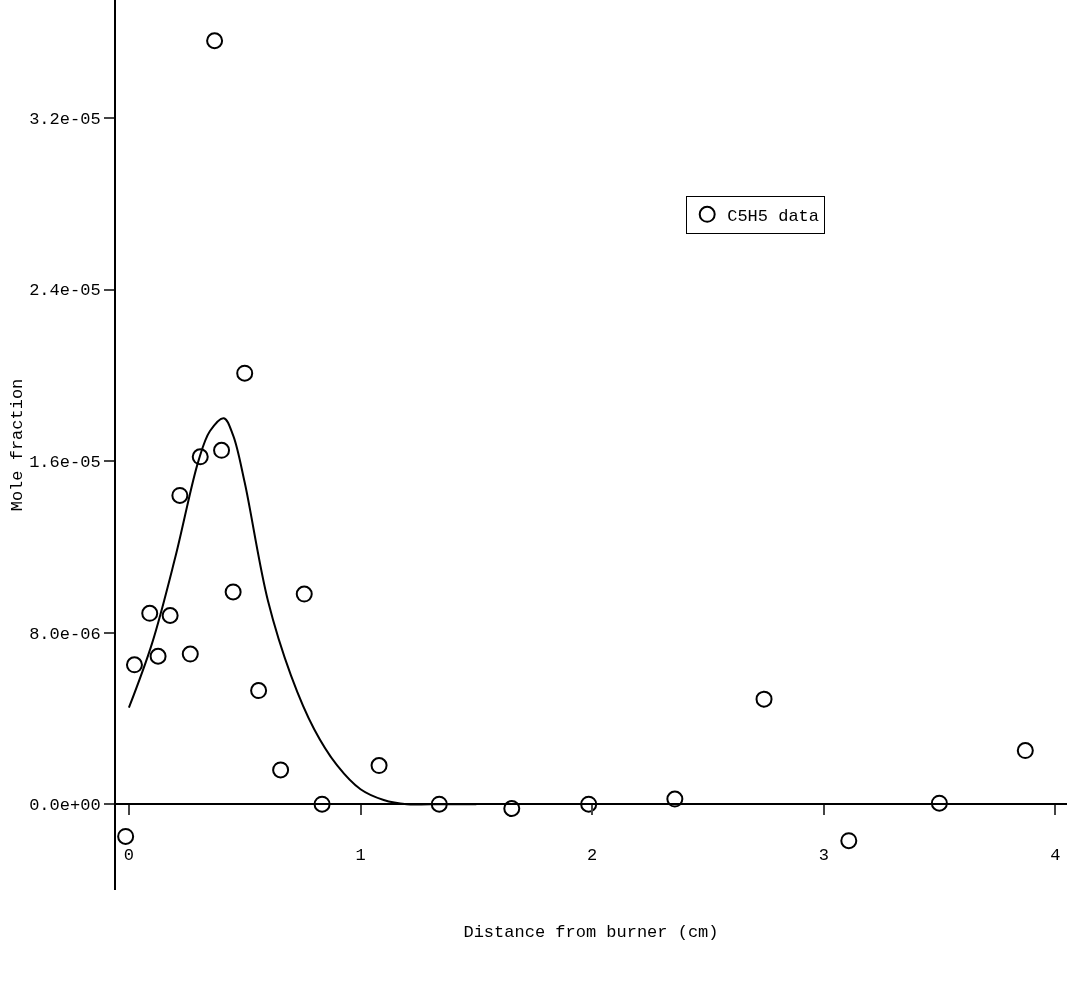  I want to click on legend-label: C5H5 data, so click(773, 216).